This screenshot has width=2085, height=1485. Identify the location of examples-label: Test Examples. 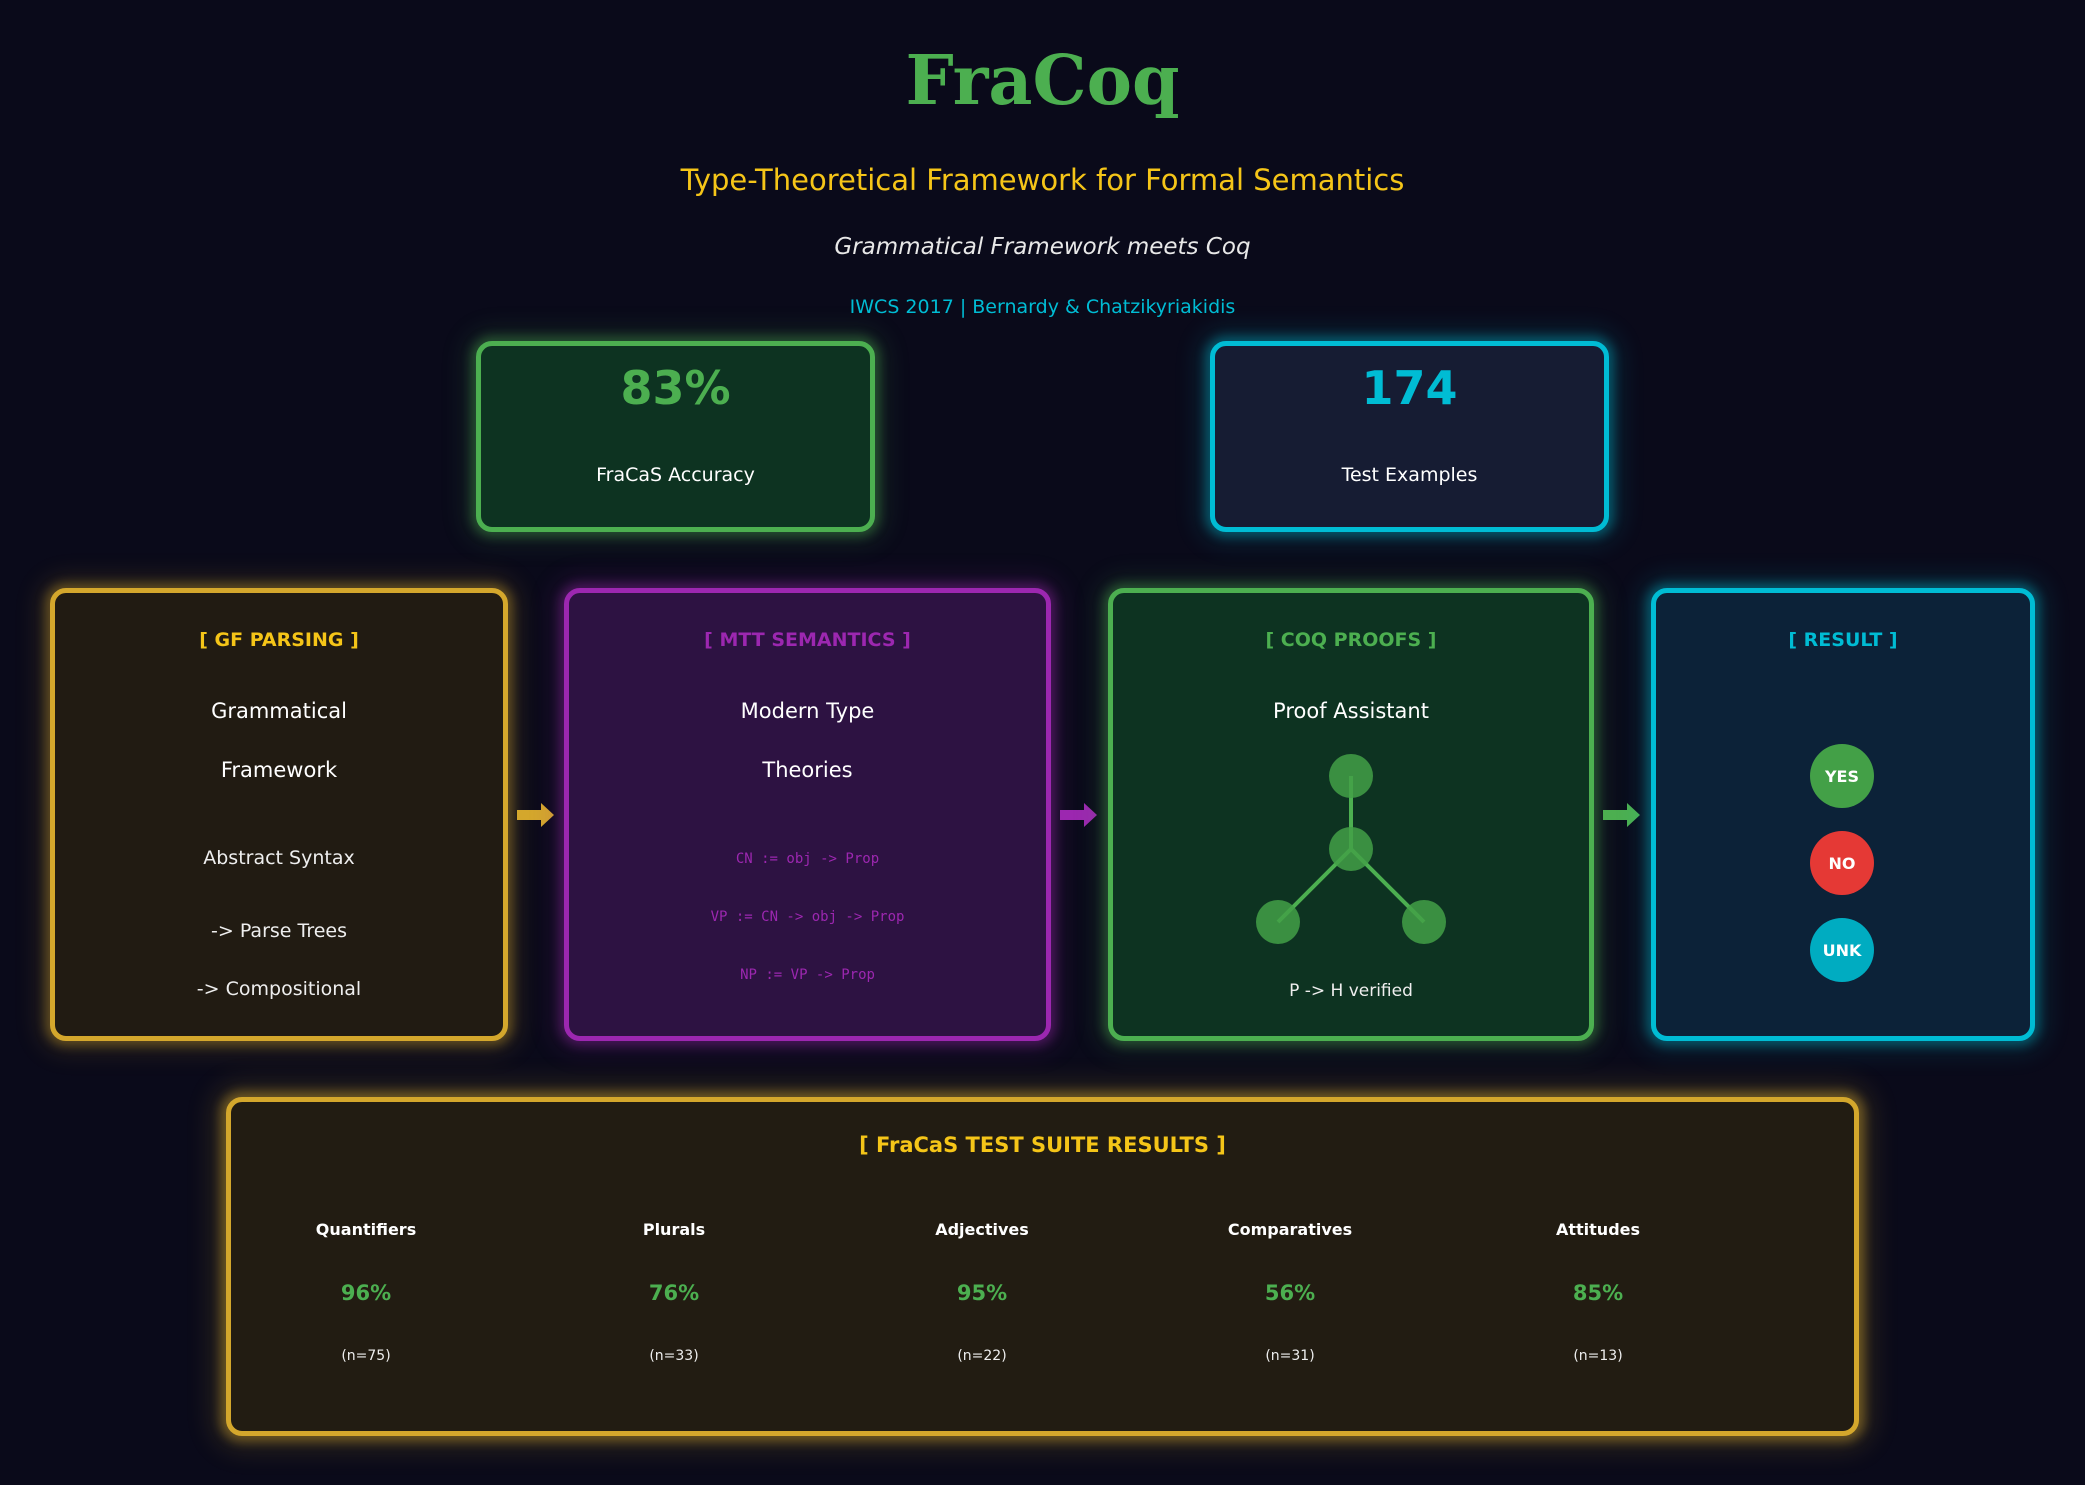
(1409, 475).